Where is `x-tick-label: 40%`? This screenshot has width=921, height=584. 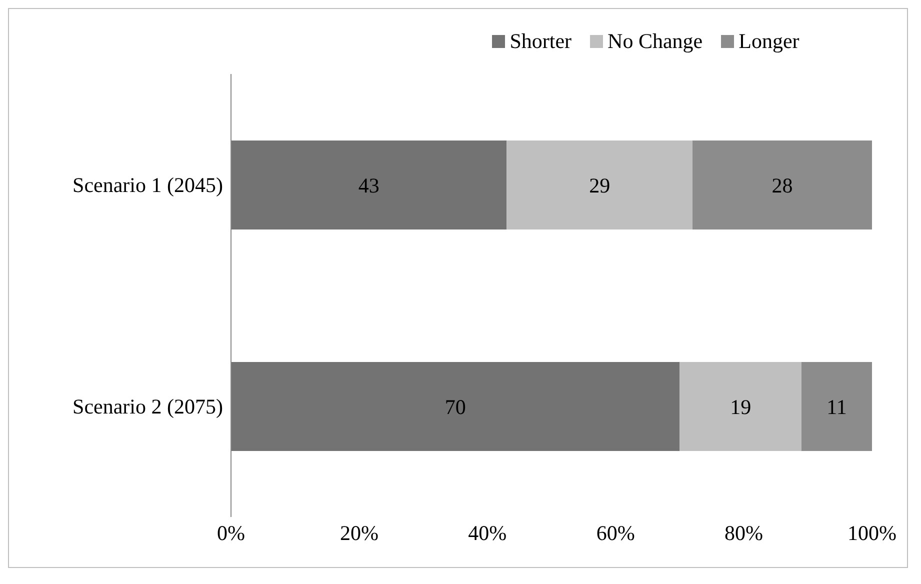 x-tick-label: 40% is located at coordinates (487, 532).